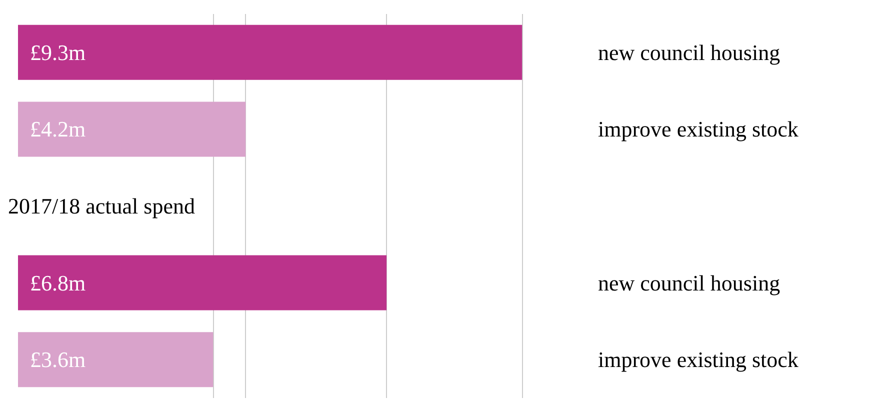 Image resolution: width=874 pixels, height=412 pixels. What do you see at coordinates (101, 206) in the screenshot?
I see `annotation: 2017/18 actual spend` at bounding box center [101, 206].